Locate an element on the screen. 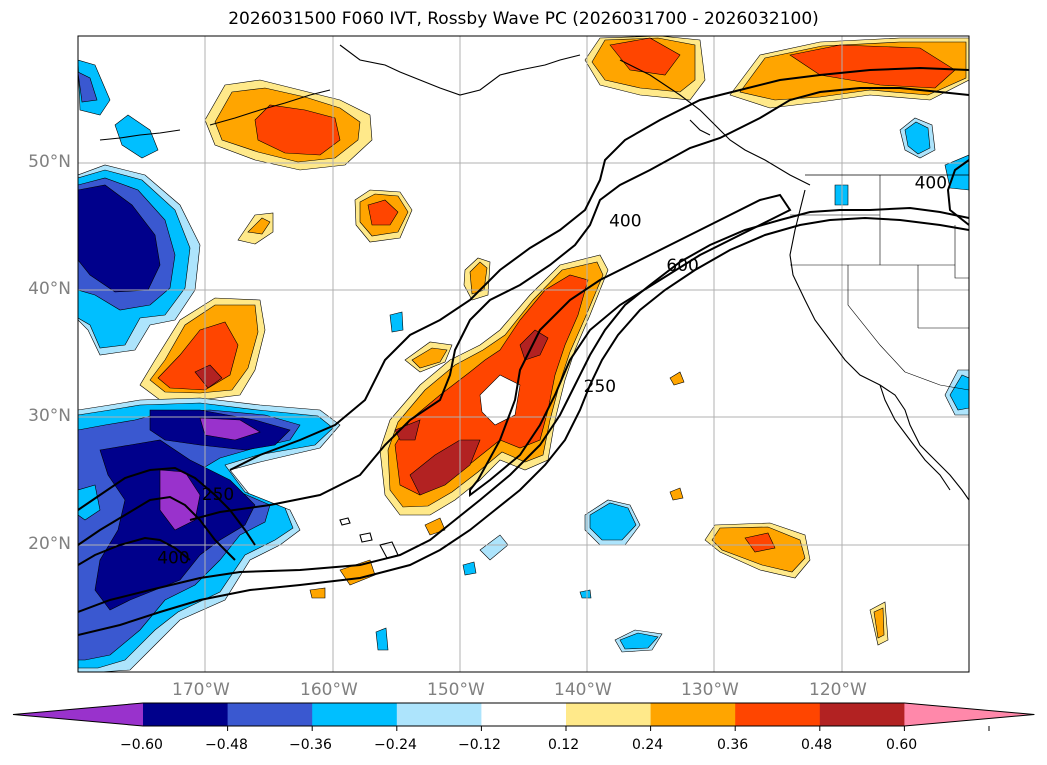 This screenshot has height=765, width=1047. colorbar-label: −0.36 is located at coordinates (310, 745).